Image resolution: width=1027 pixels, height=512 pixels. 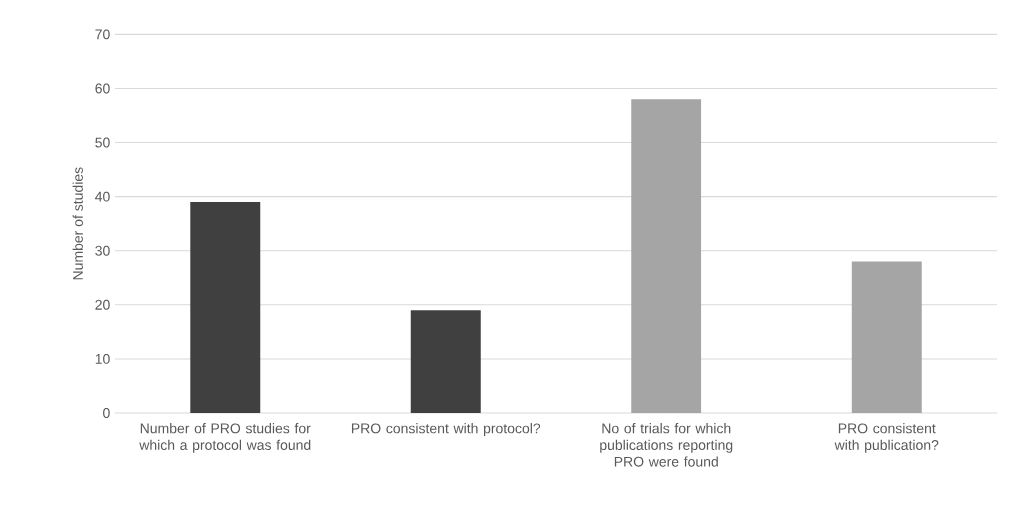 What do you see at coordinates (106, 413) in the screenshot?
I see `y-tick-label: 0` at bounding box center [106, 413].